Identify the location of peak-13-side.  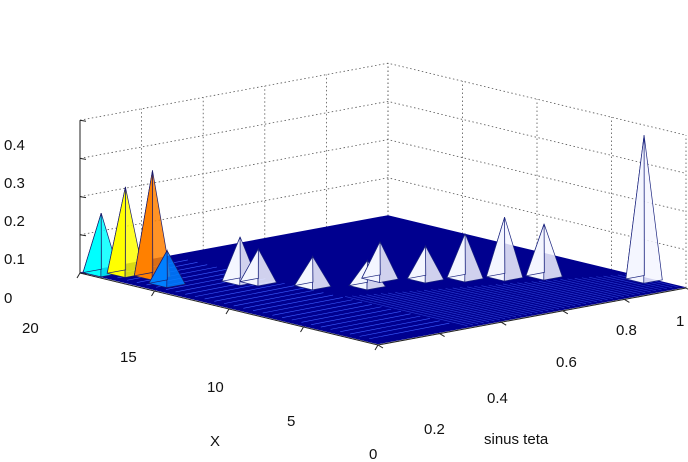
(653, 209).